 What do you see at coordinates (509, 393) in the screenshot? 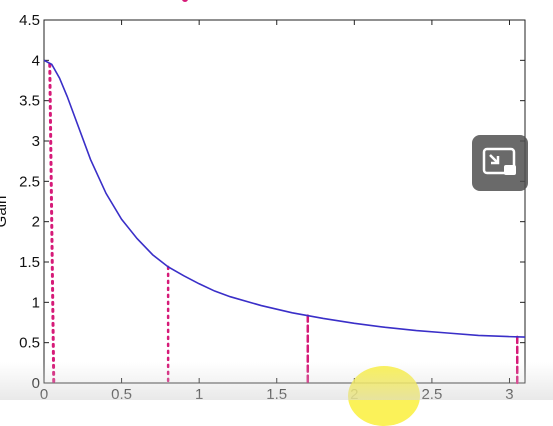
I see `x-tick-label: 3` at bounding box center [509, 393].